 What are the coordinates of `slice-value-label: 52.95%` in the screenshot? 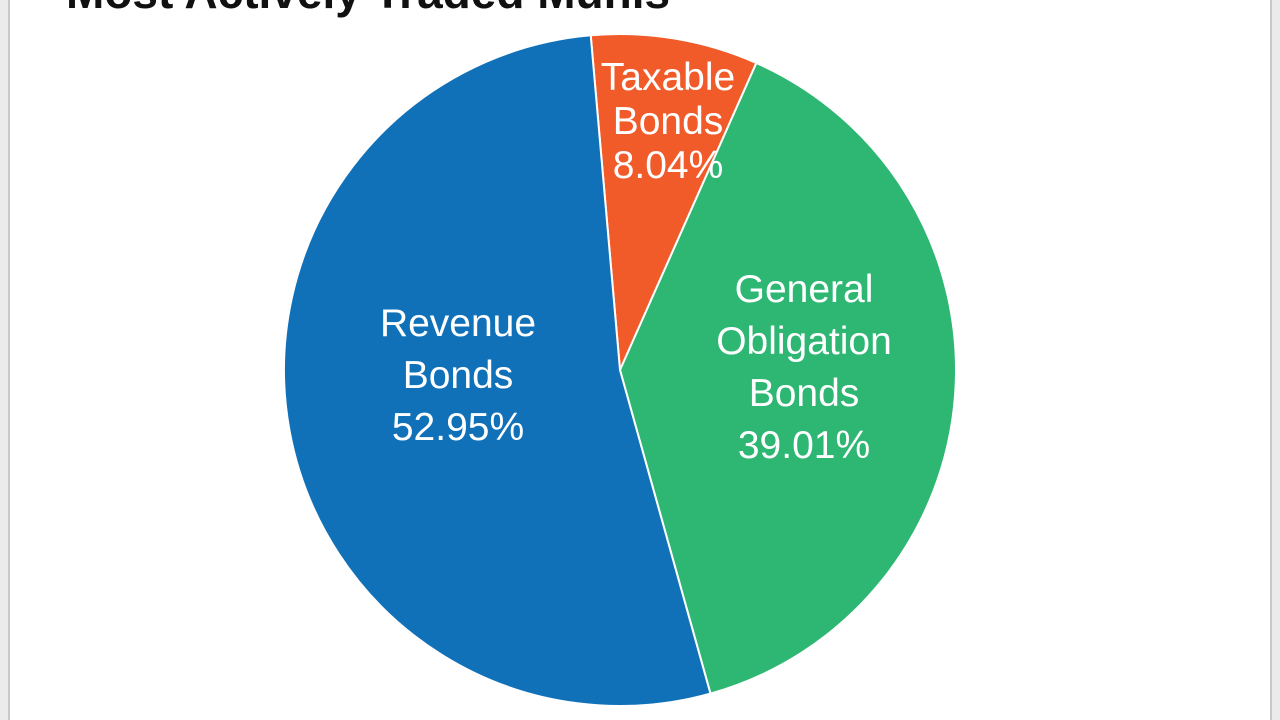 It's located at (458, 427).